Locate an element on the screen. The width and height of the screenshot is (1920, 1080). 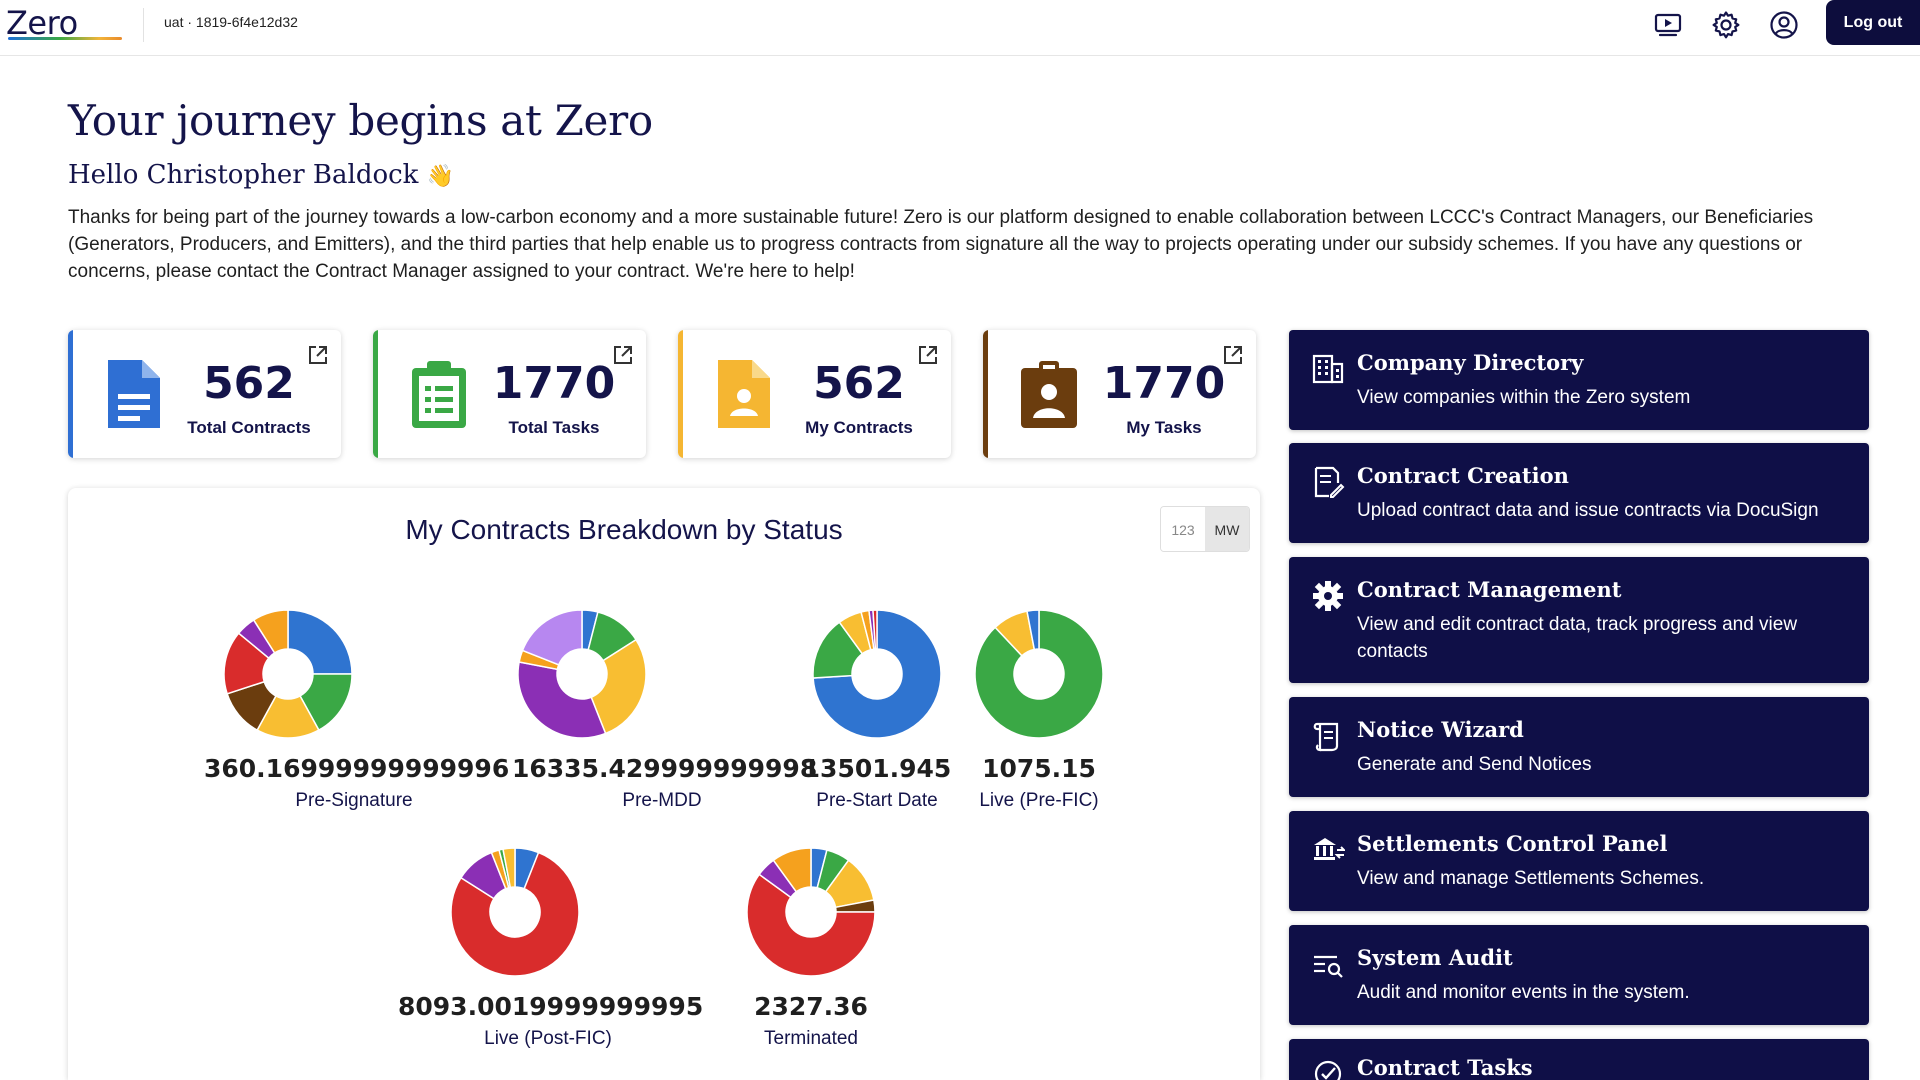
clipboard-list-icon is located at coordinates (439, 394).